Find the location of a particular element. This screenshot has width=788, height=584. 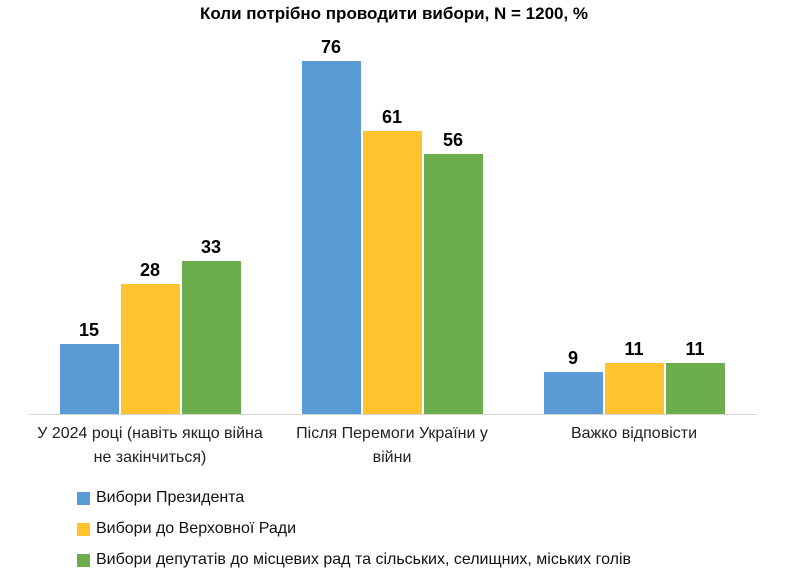

bar: 56 is located at coordinates (453, 272).